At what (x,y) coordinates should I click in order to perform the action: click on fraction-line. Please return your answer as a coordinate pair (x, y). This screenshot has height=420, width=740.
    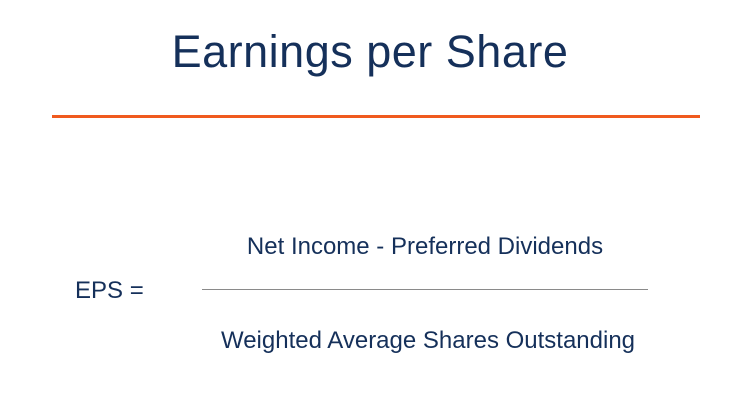
    Looking at the image, I should click on (425, 289).